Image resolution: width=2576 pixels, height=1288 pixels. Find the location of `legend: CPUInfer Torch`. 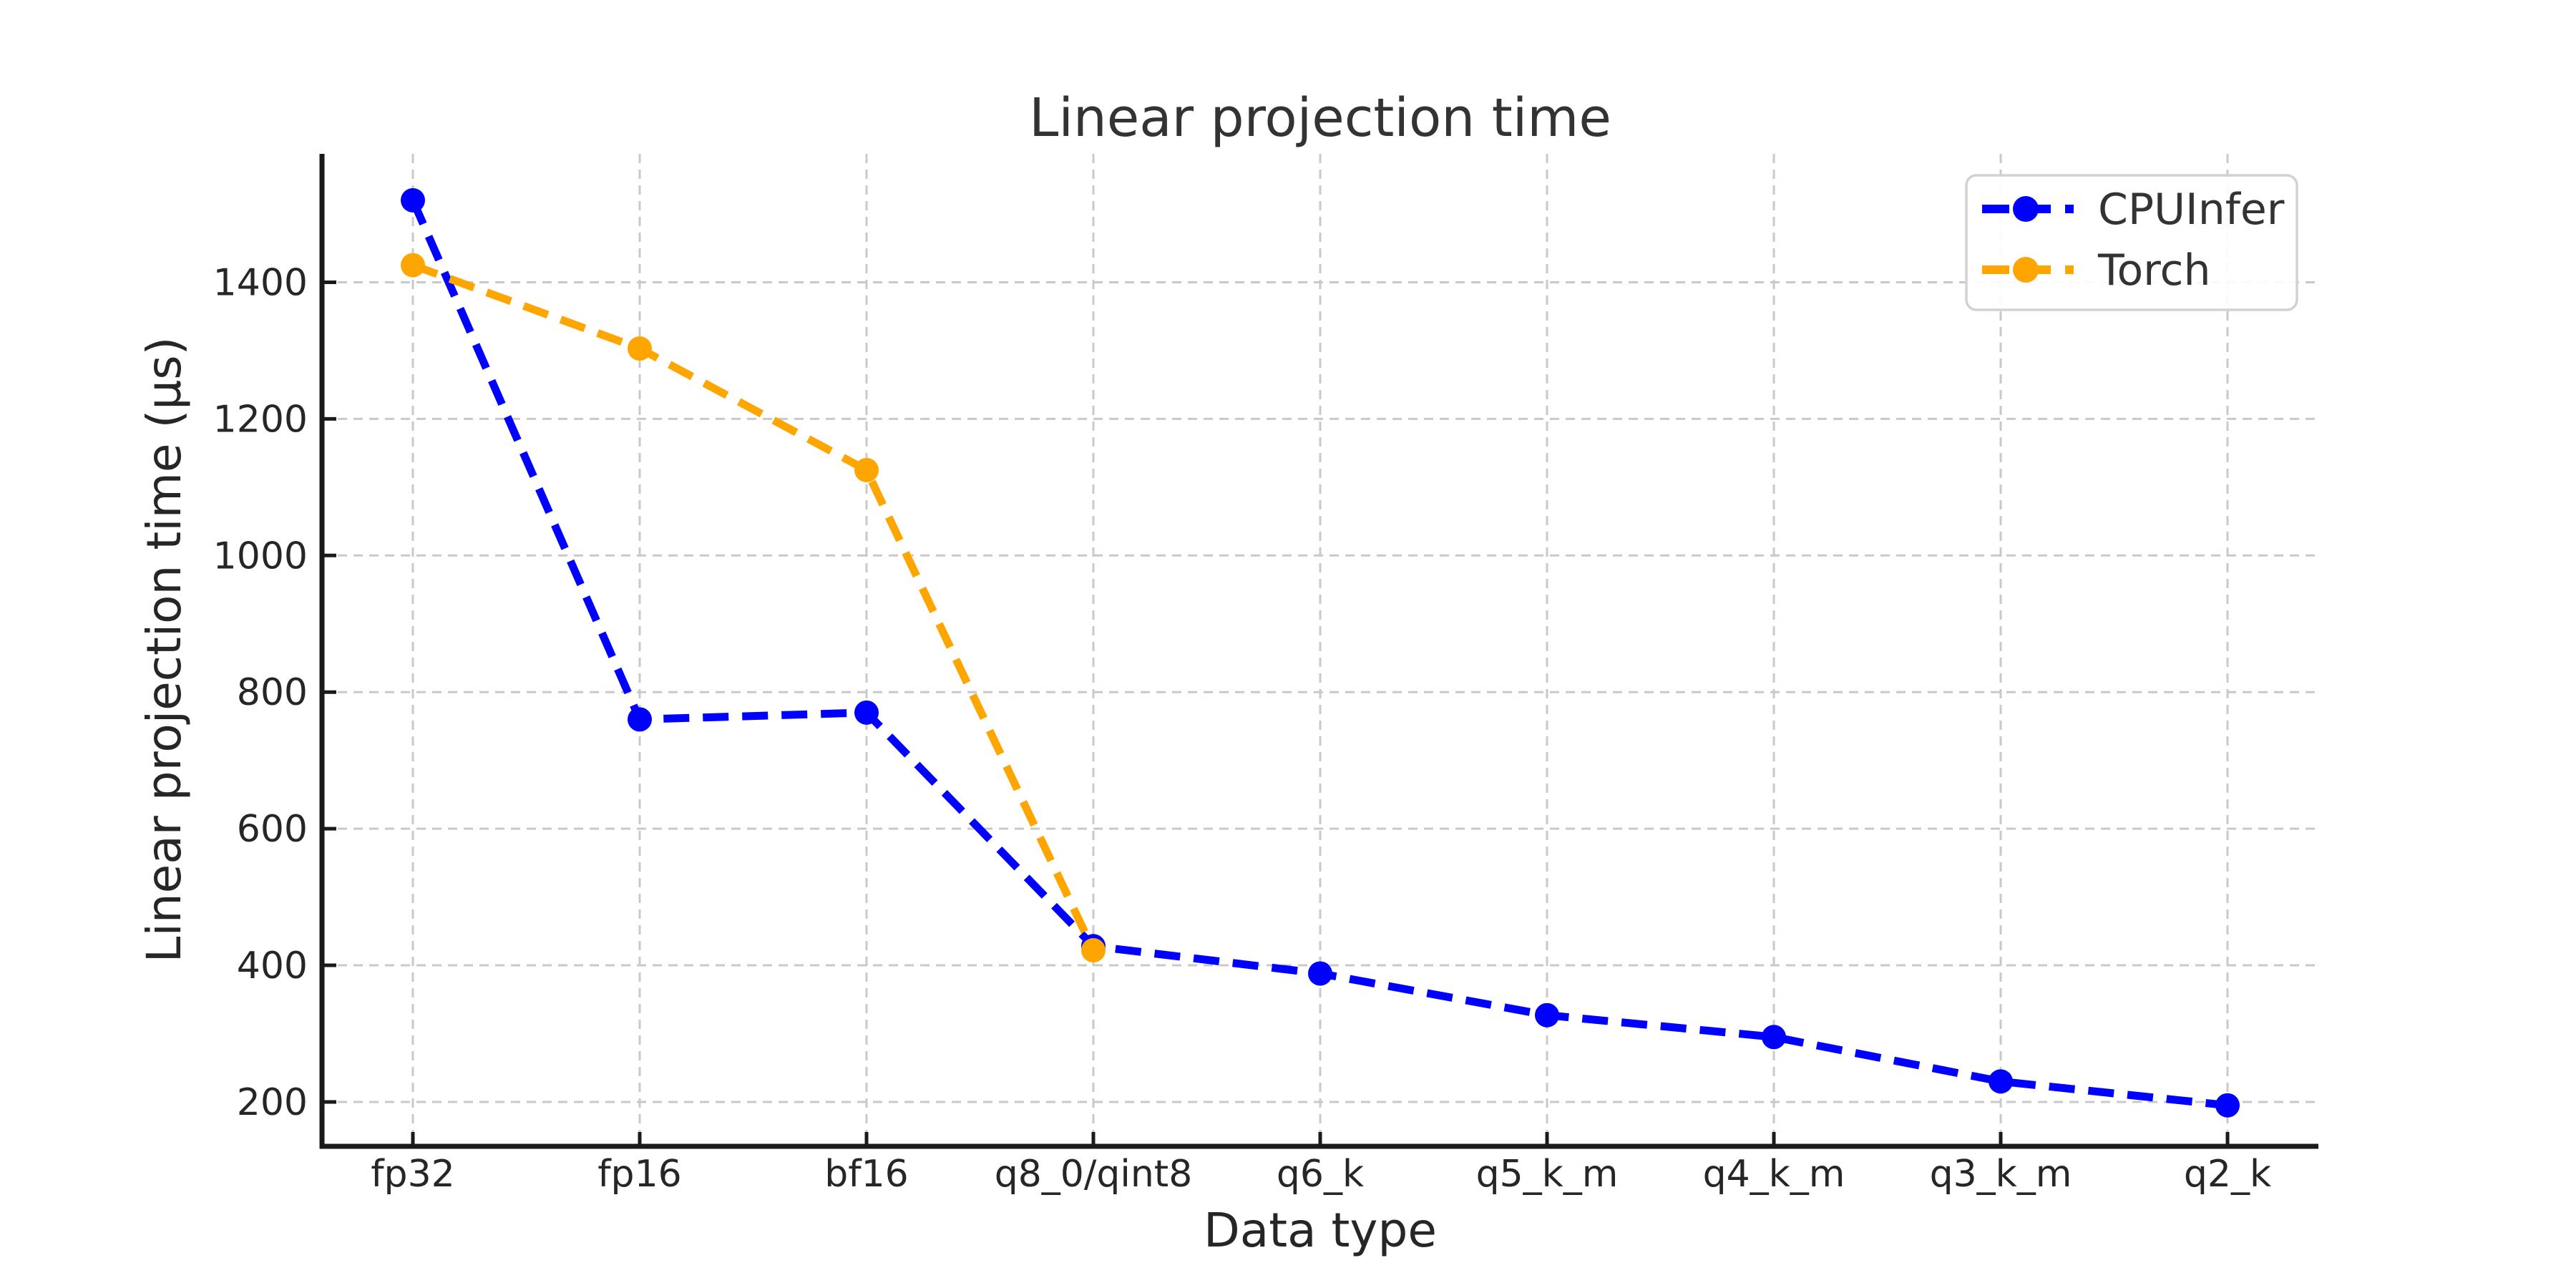

legend: CPUInfer Torch is located at coordinates (2131, 242).